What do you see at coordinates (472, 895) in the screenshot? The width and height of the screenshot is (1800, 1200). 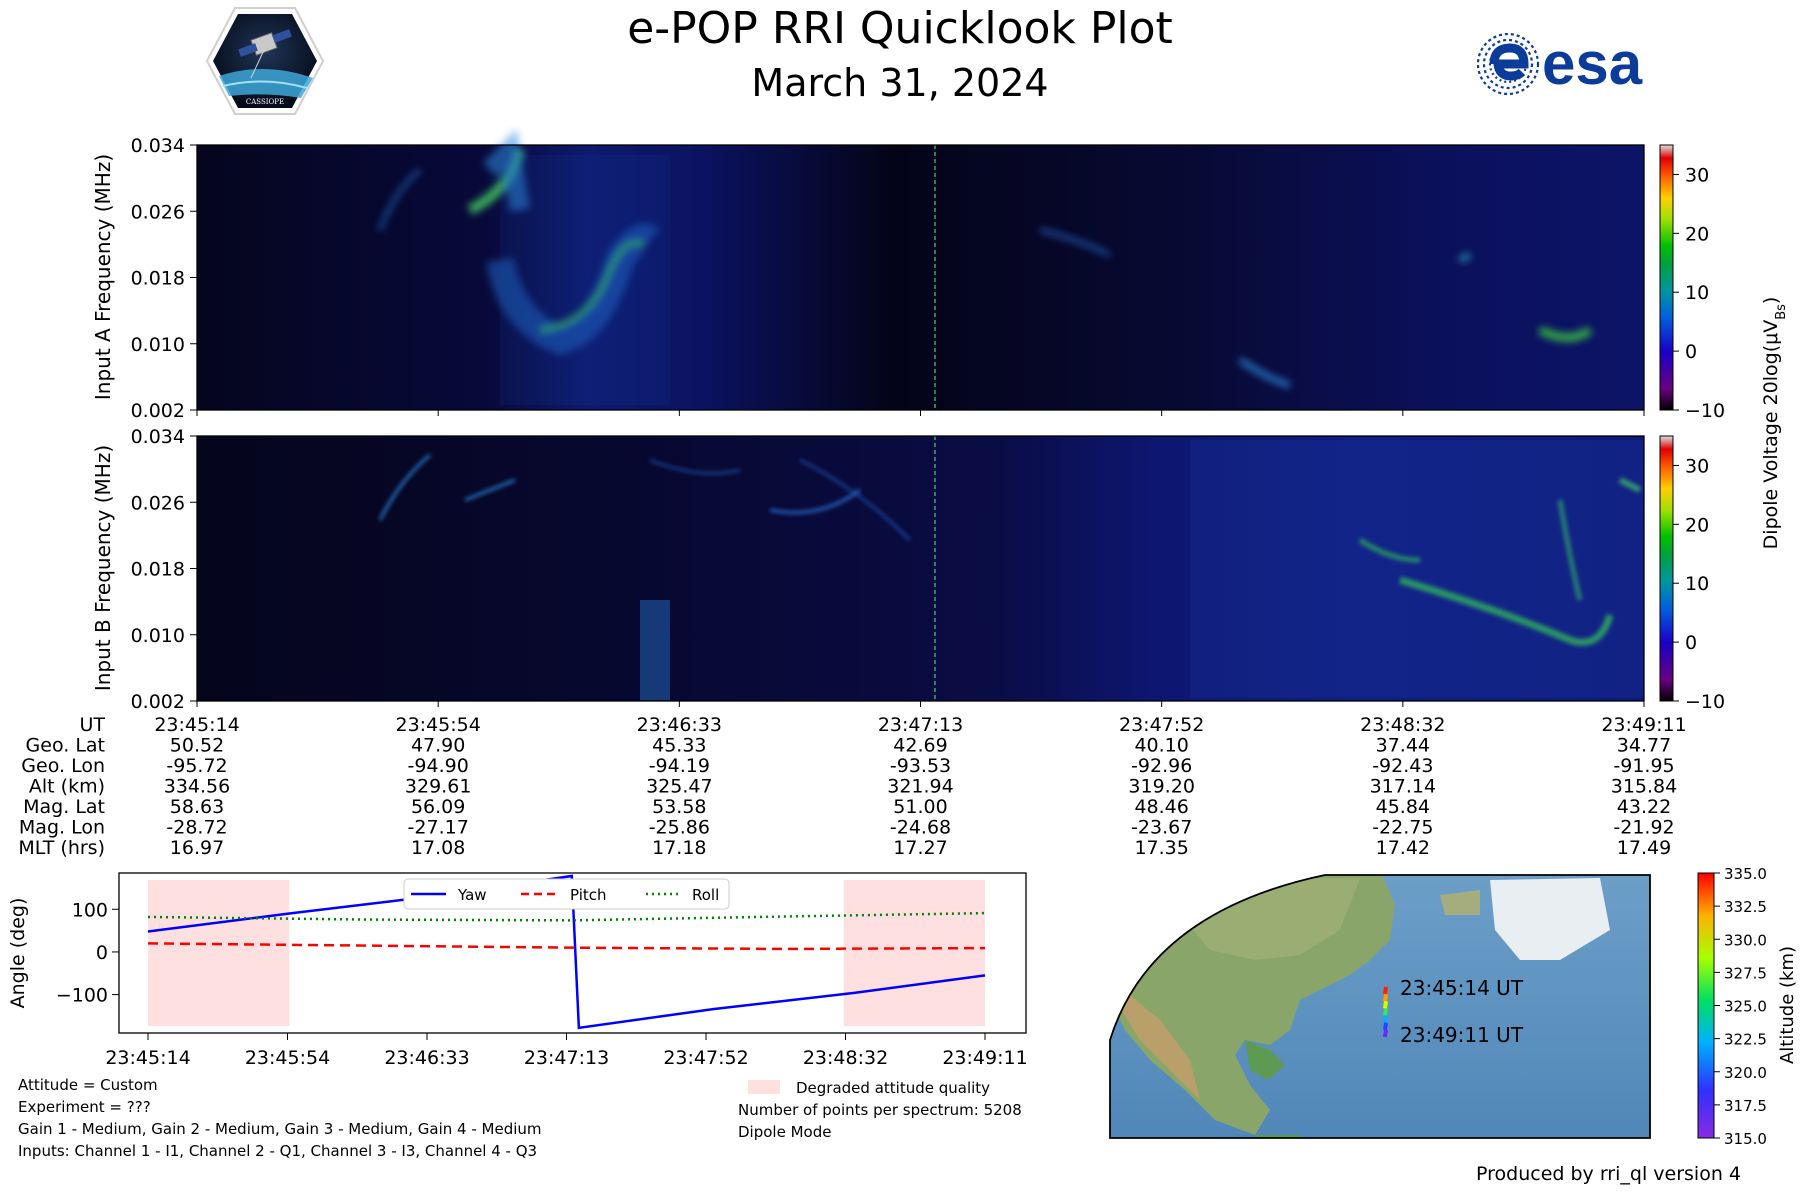 I see `legend-yaw: Yaw` at bounding box center [472, 895].